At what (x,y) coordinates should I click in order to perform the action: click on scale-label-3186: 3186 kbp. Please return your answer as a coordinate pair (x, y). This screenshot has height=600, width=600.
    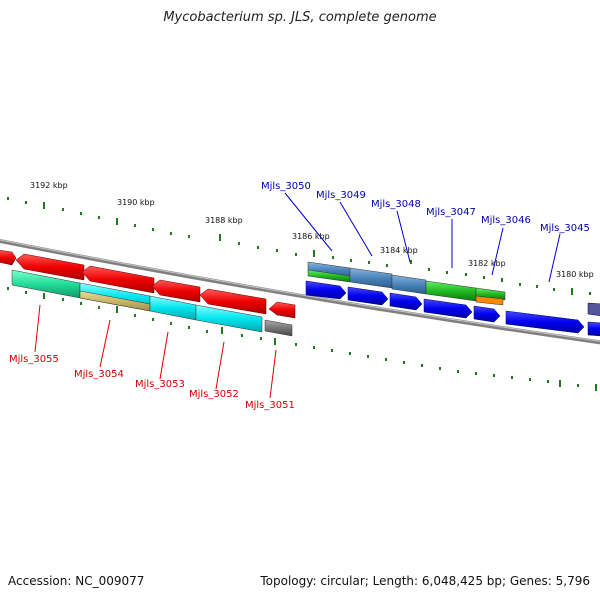
    Looking at the image, I should click on (311, 236).